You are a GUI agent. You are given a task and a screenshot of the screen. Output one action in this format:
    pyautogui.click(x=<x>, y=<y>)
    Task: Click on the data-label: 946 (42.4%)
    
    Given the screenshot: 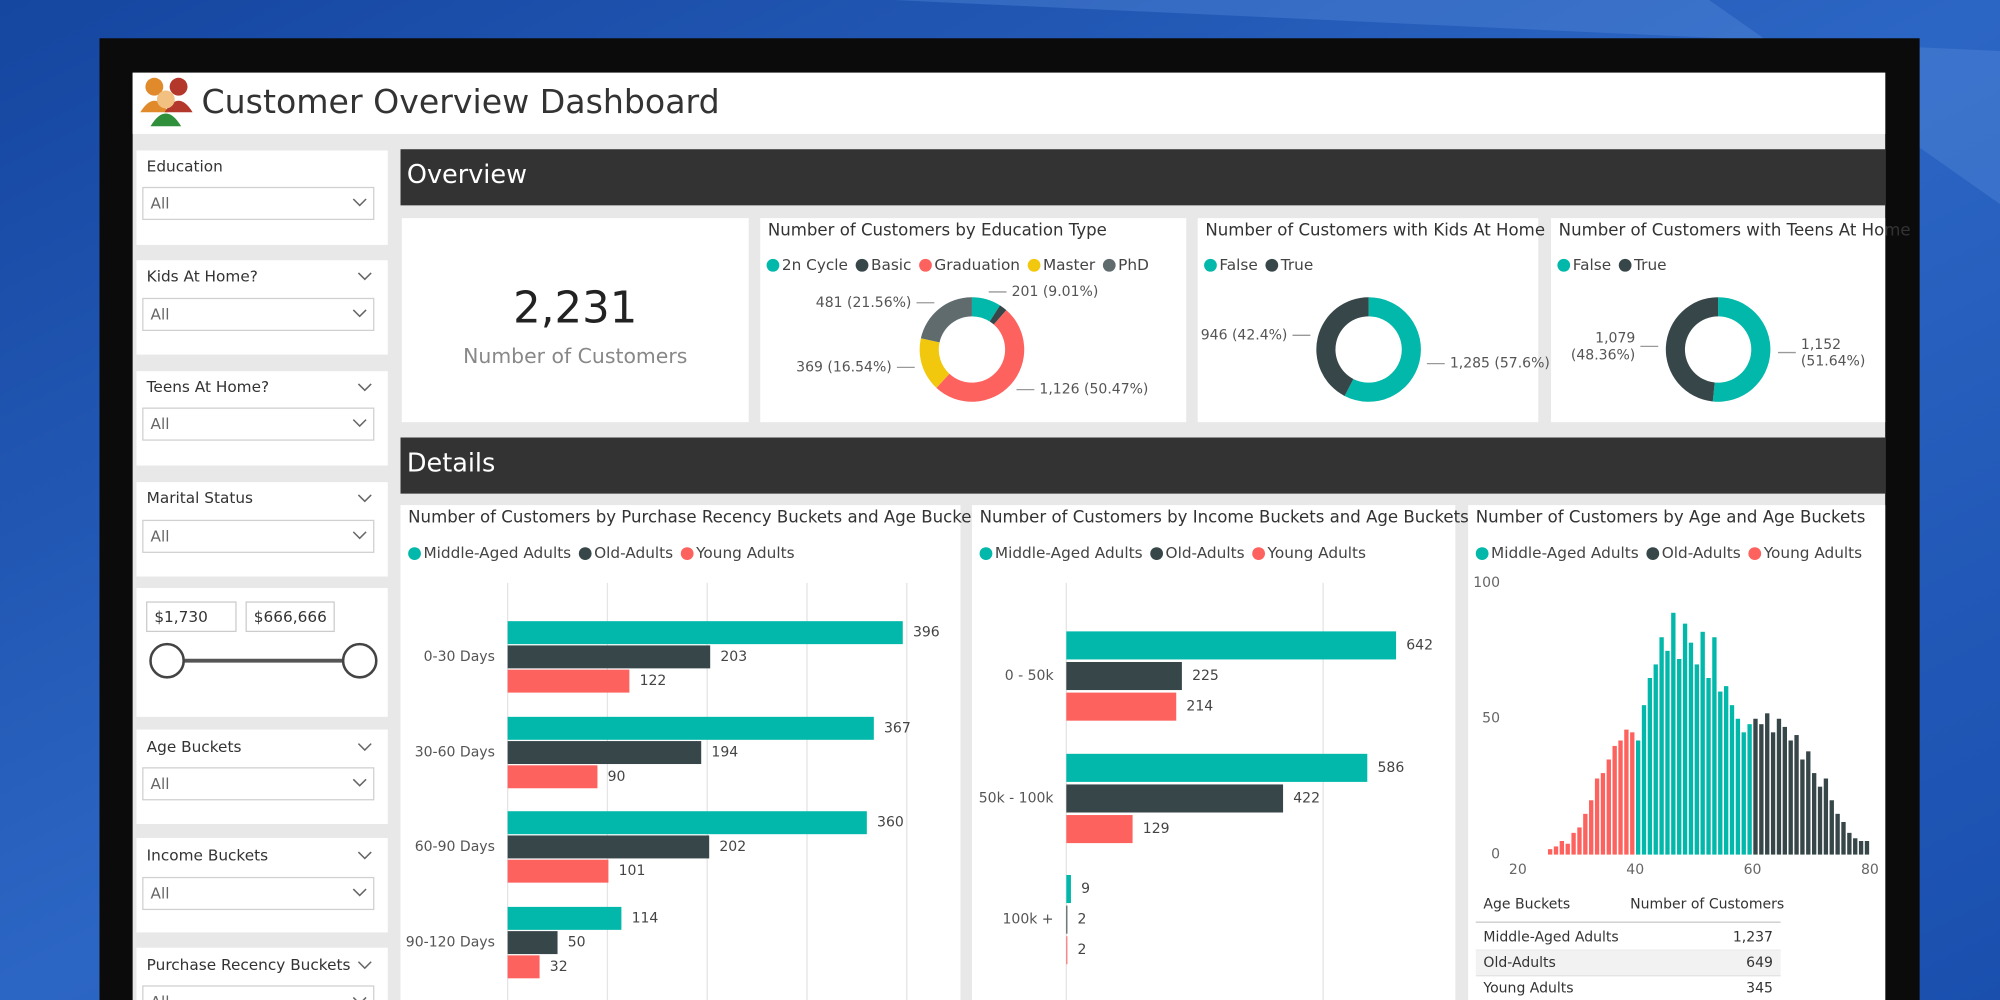 What is the action you would take?
    pyautogui.click(x=1244, y=335)
    